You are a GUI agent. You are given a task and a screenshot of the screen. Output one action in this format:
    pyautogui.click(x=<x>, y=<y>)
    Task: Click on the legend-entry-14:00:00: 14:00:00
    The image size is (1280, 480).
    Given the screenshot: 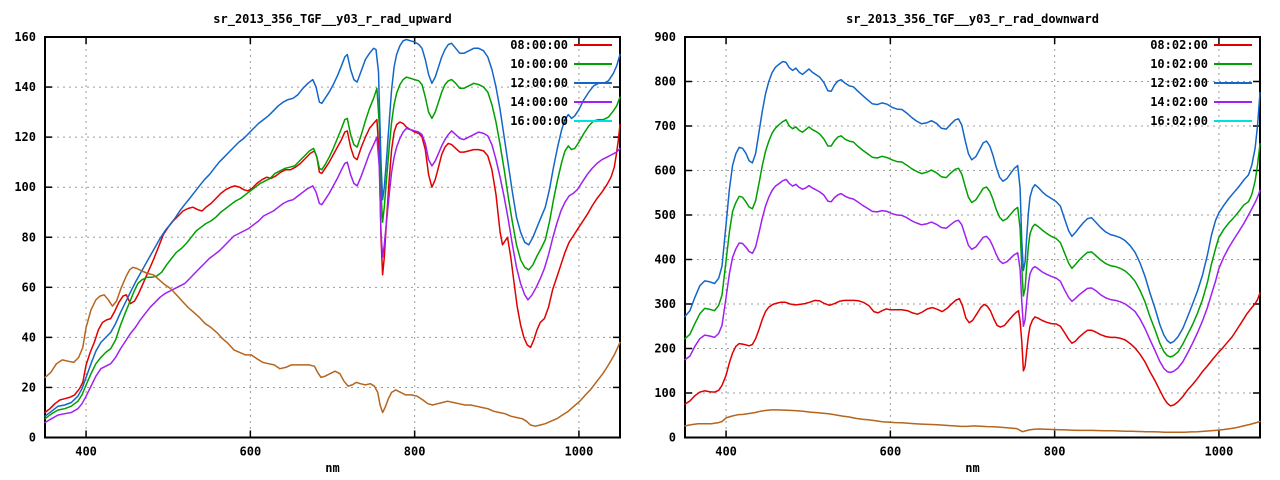 What is the action you would take?
    pyautogui.click(x=561, y=102)
    